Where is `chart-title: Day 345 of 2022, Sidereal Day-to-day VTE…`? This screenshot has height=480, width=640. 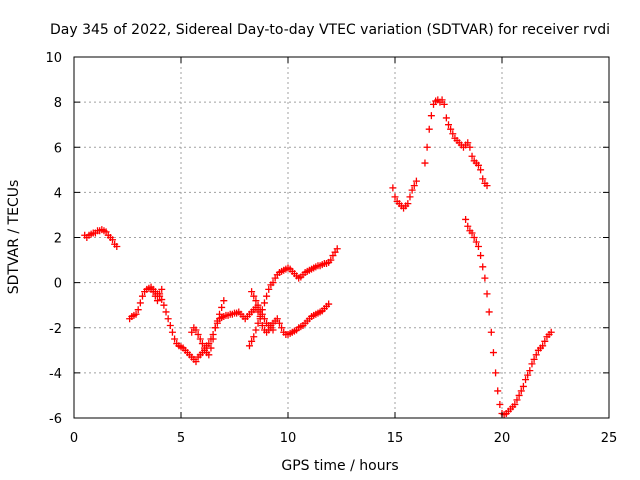
chart-title: Day 345 of 2022, Sidereal Day-to-day VTE… is located at coordinates (330, 30).